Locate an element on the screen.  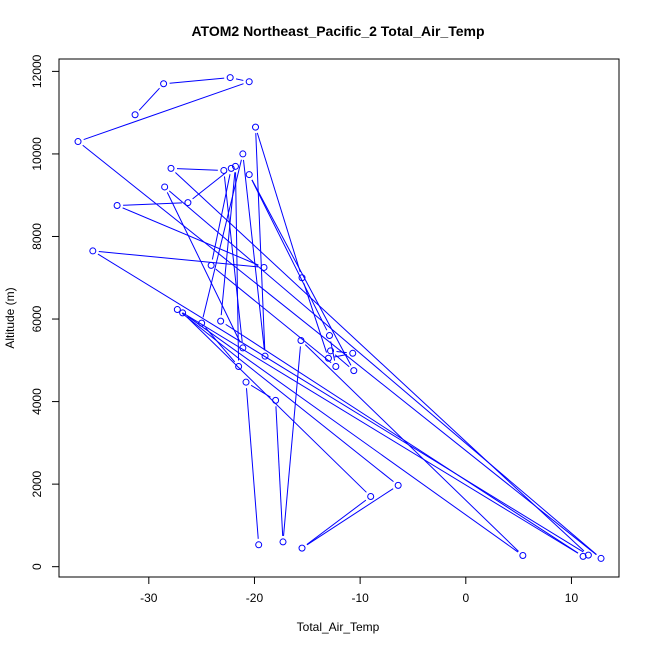
x-tick-label: 0 is located at coordinates (465, 598).